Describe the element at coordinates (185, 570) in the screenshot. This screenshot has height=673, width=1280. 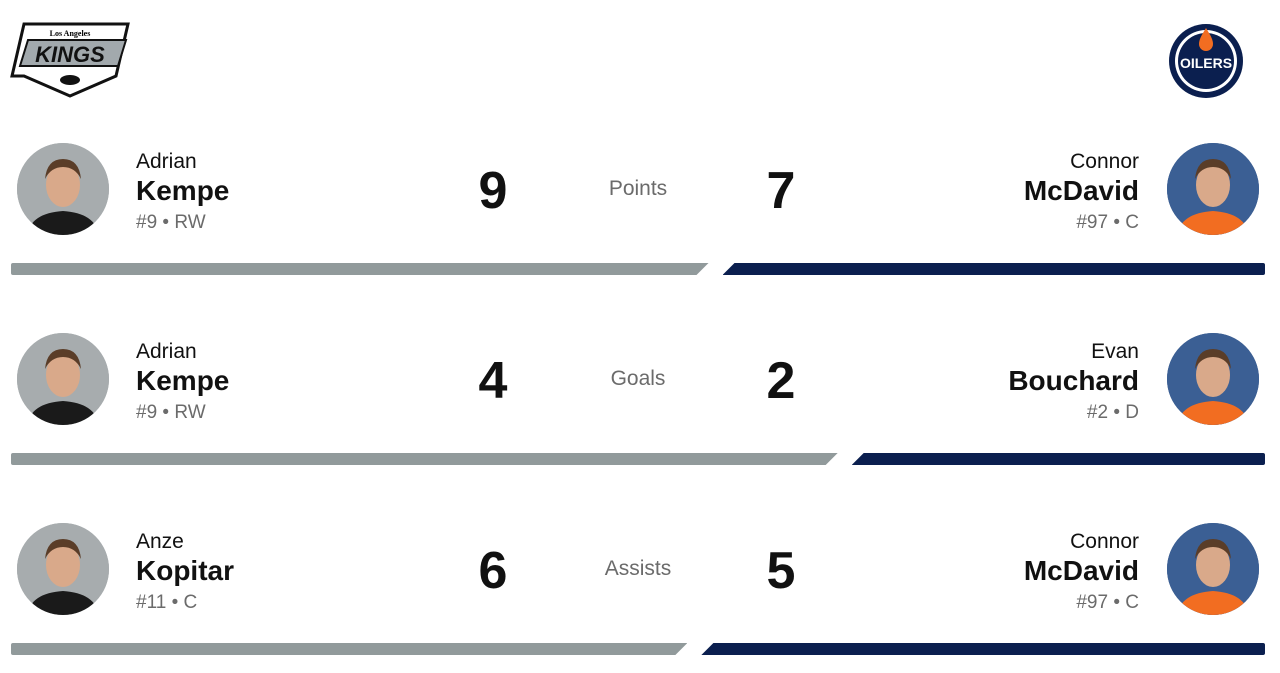
I see `player-last-name: Kopitar` at that location.